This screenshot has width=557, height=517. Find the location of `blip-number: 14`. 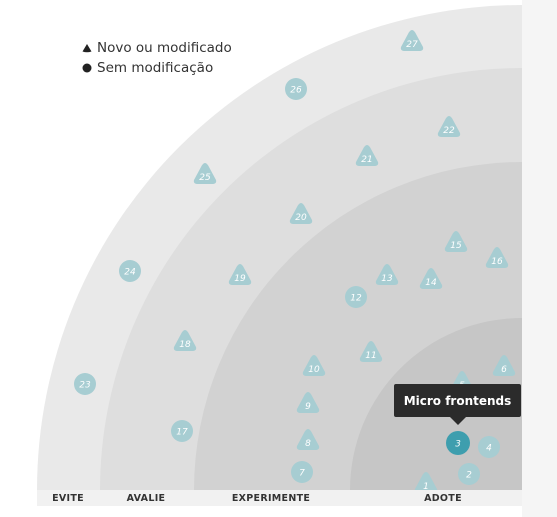

blip-number: 14 is located at coordinates (431, 283).